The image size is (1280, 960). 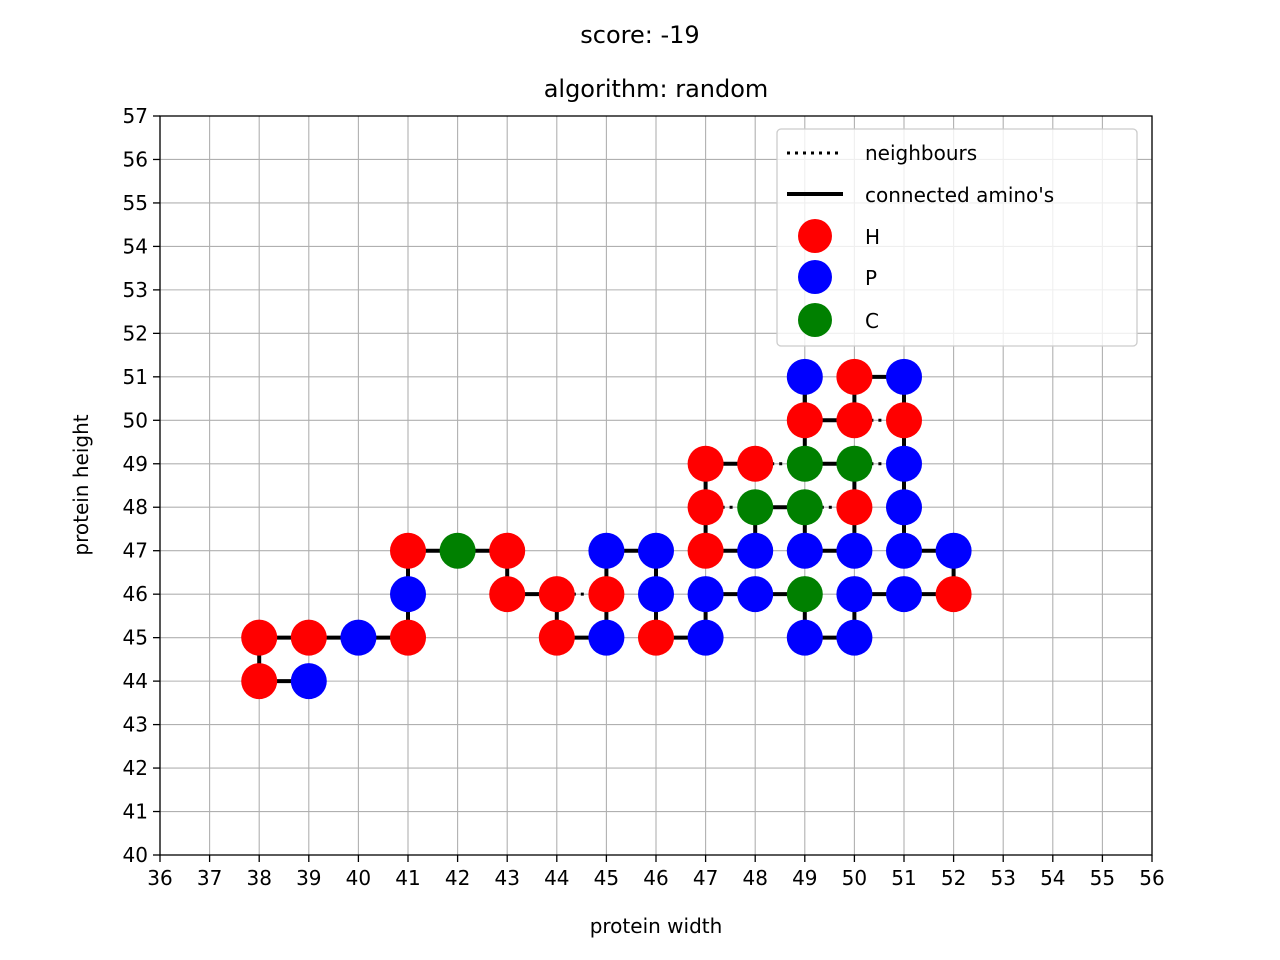 What do you see at coordinates (959, 195) in the screenshot?
I see `legend-label-connected: connected amino's` at bounding box center [959, 195].